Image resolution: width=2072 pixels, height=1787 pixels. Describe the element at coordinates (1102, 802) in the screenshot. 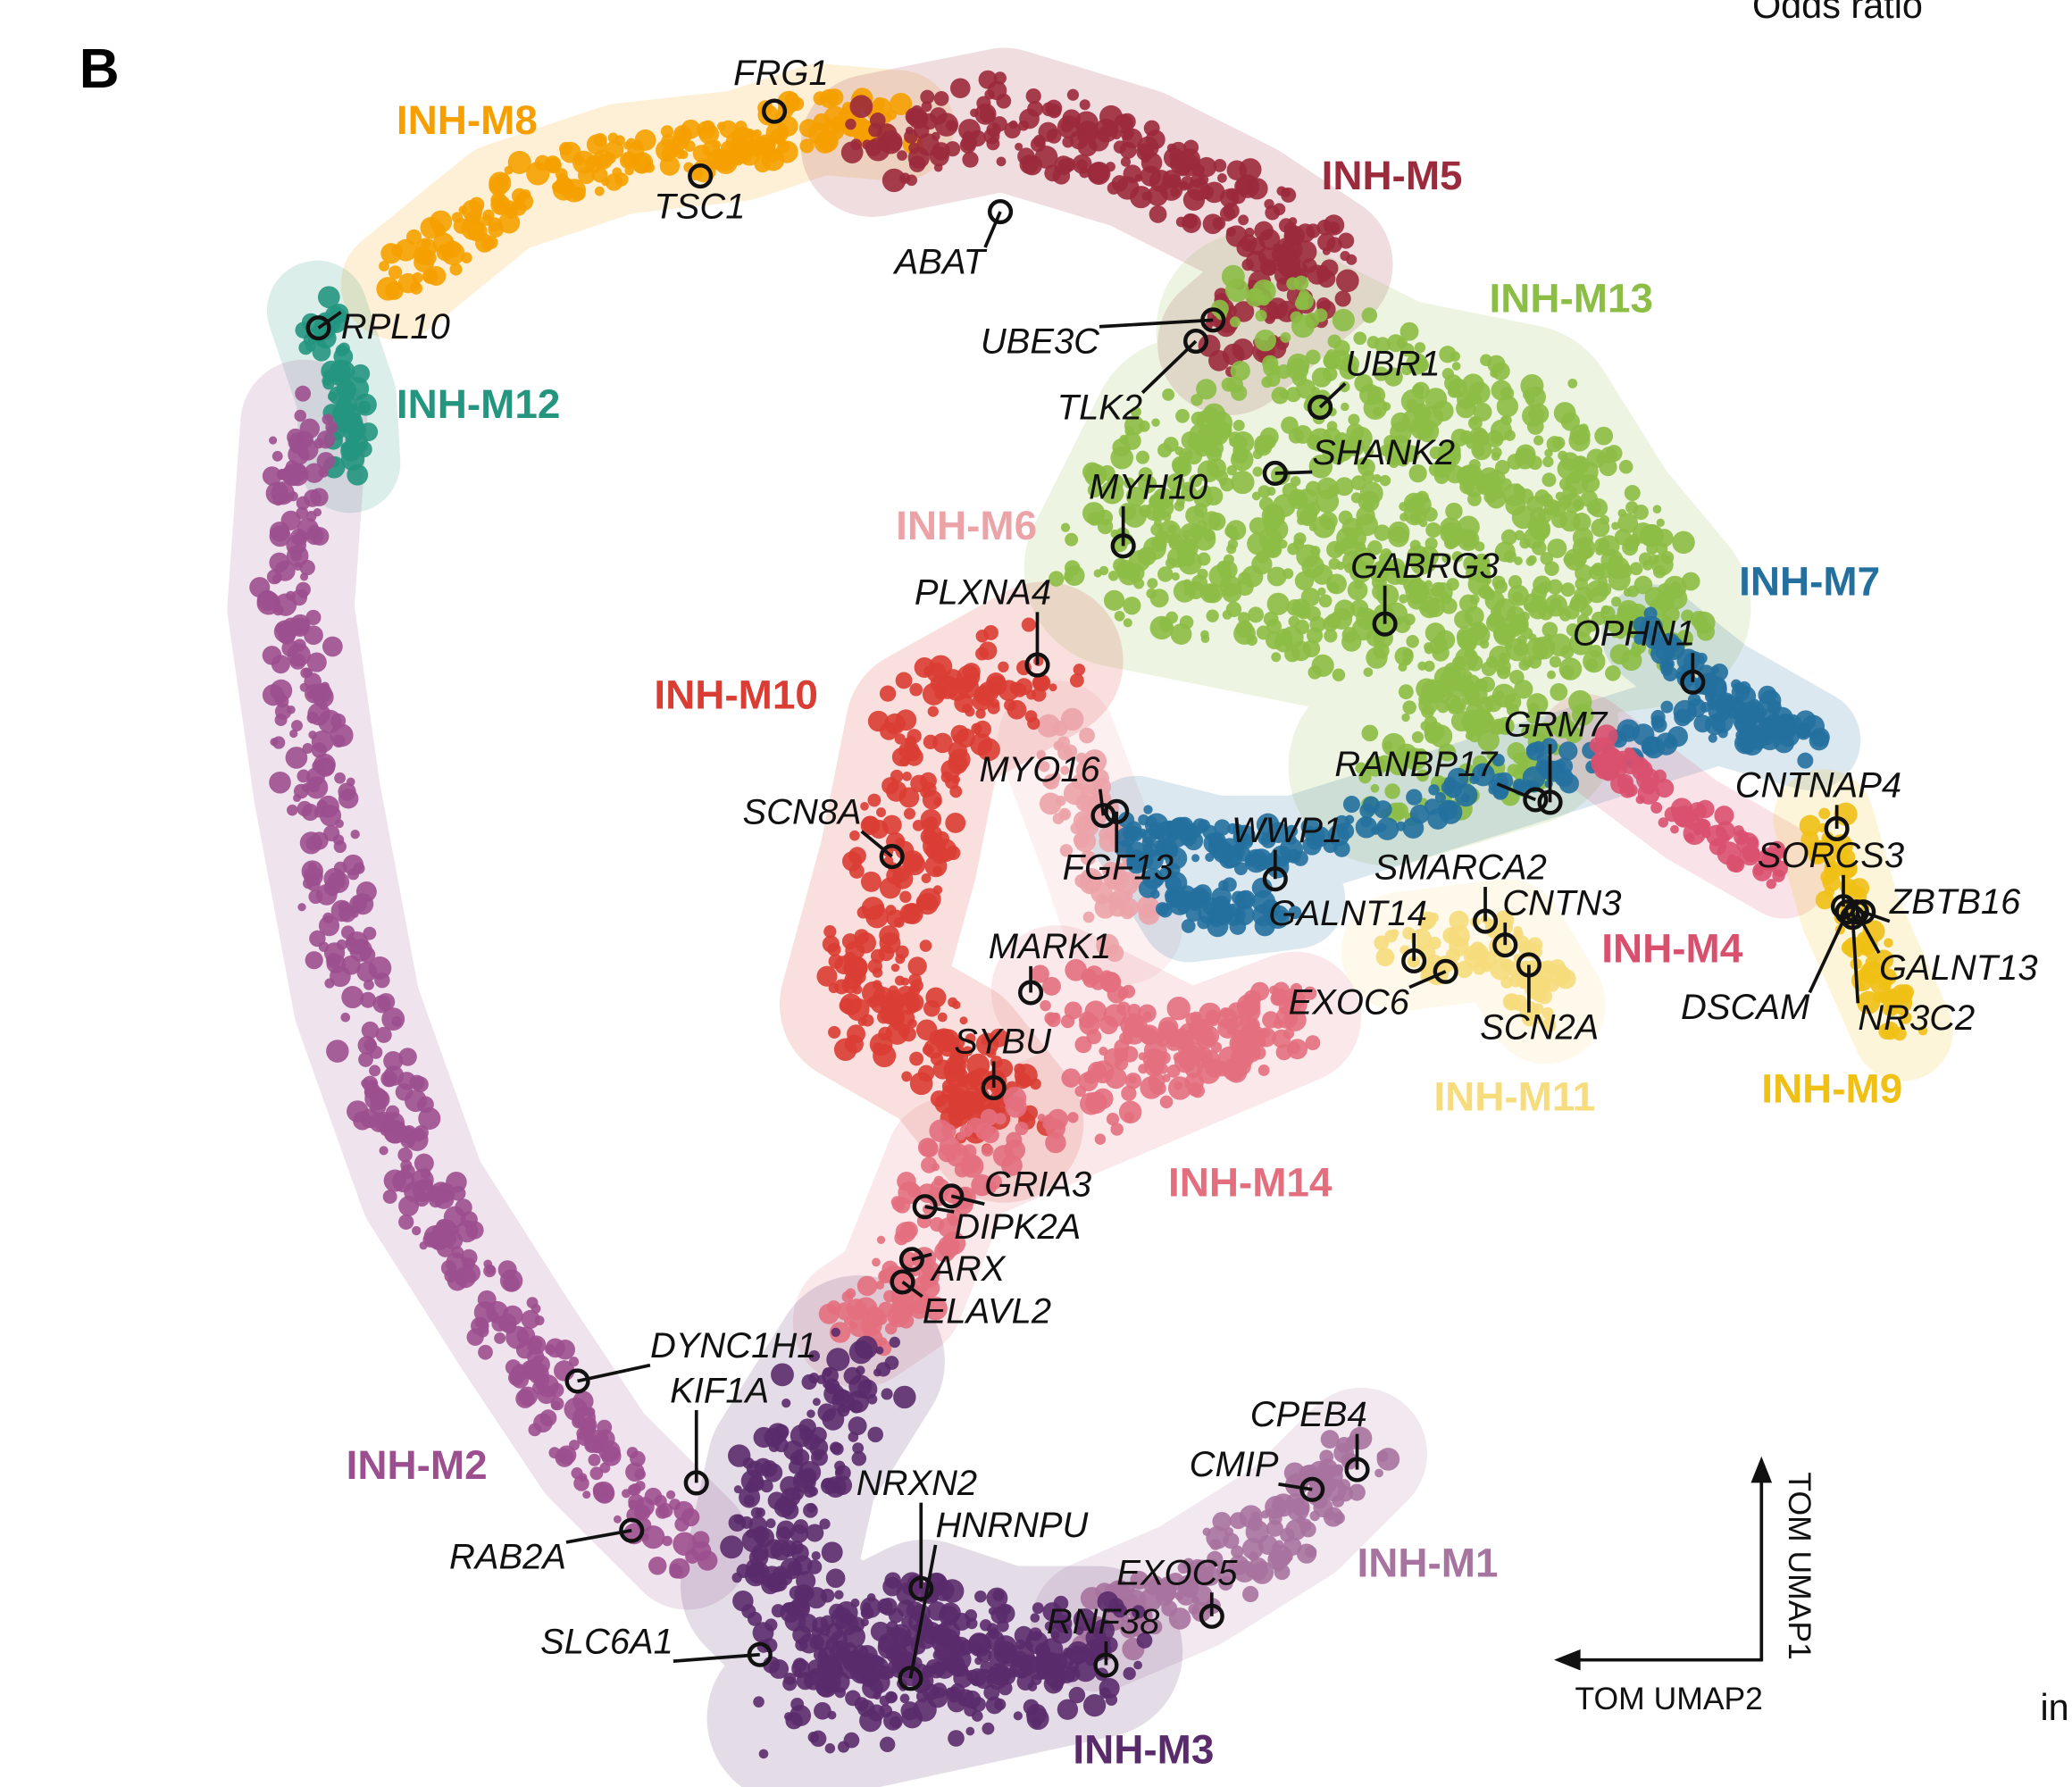

I see `leader-line` at that location.